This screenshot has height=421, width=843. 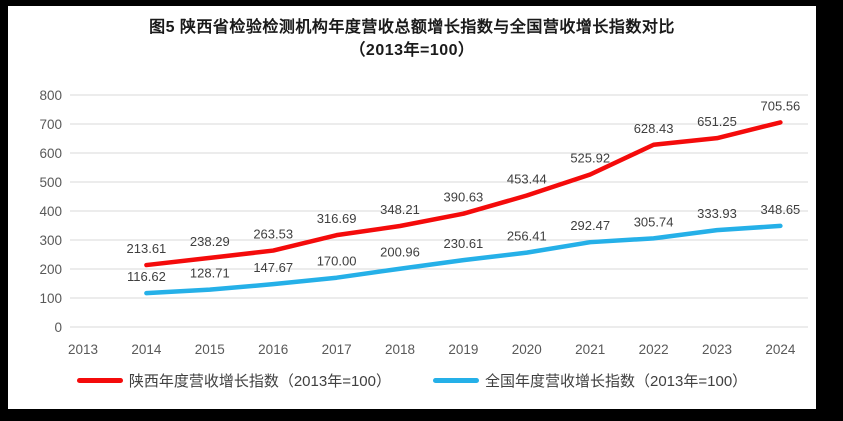 I want to click on data-label-series2: 147.67, so click(x=273, y=267).